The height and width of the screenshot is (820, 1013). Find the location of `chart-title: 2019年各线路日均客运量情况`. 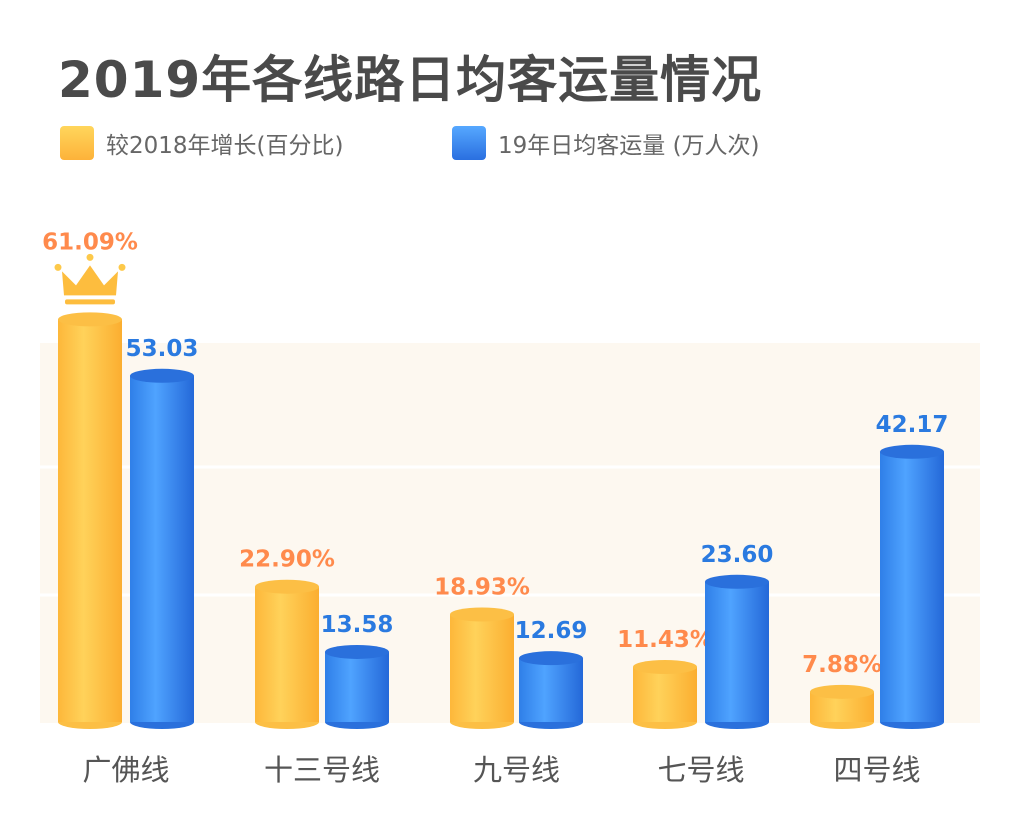

chart-title: 2019年各线路日均客运量情况 is located at coordinates (410, 80).